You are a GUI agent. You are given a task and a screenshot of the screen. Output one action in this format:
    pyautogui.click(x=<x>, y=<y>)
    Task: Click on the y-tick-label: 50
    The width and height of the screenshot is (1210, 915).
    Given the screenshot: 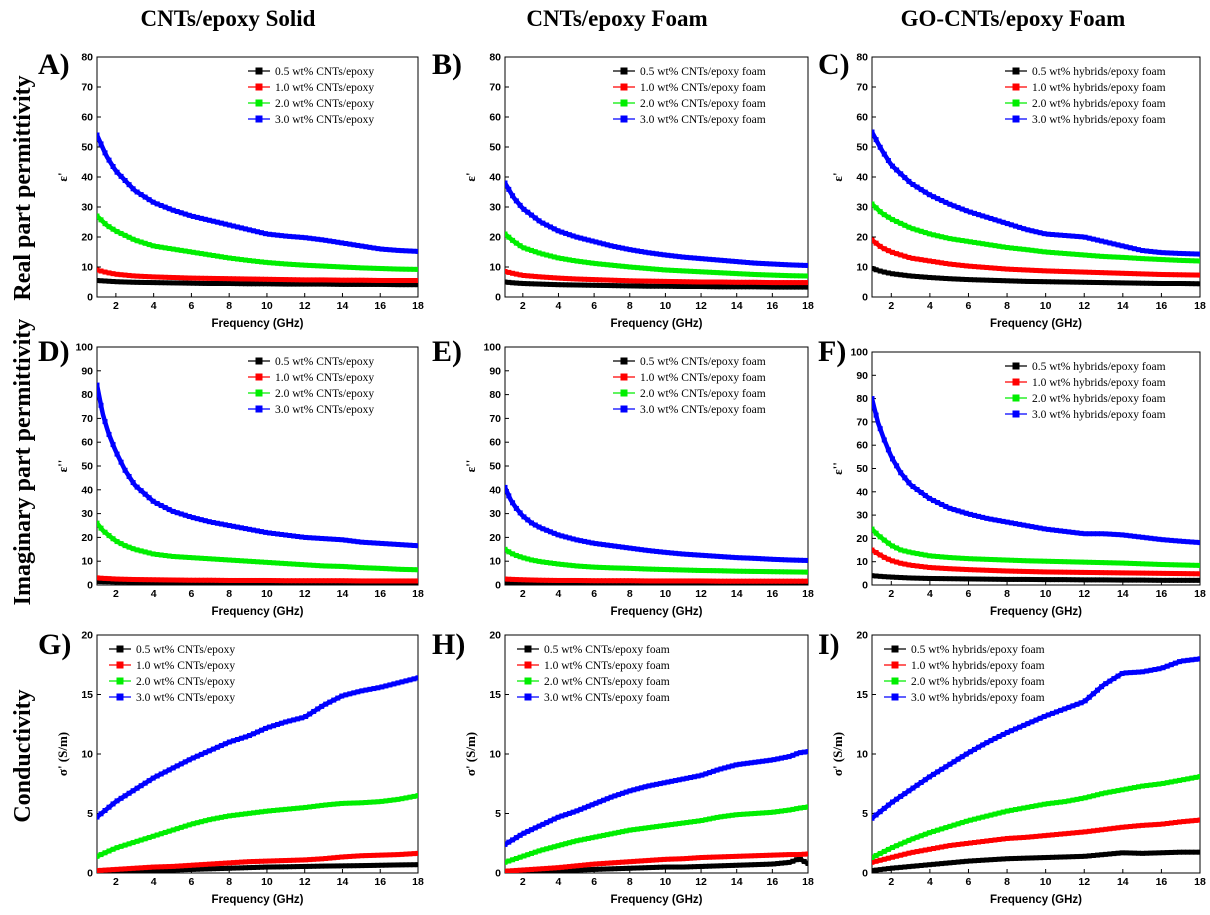 What is the action you would take?
    pyautogui.click(x=862, y=148)
    